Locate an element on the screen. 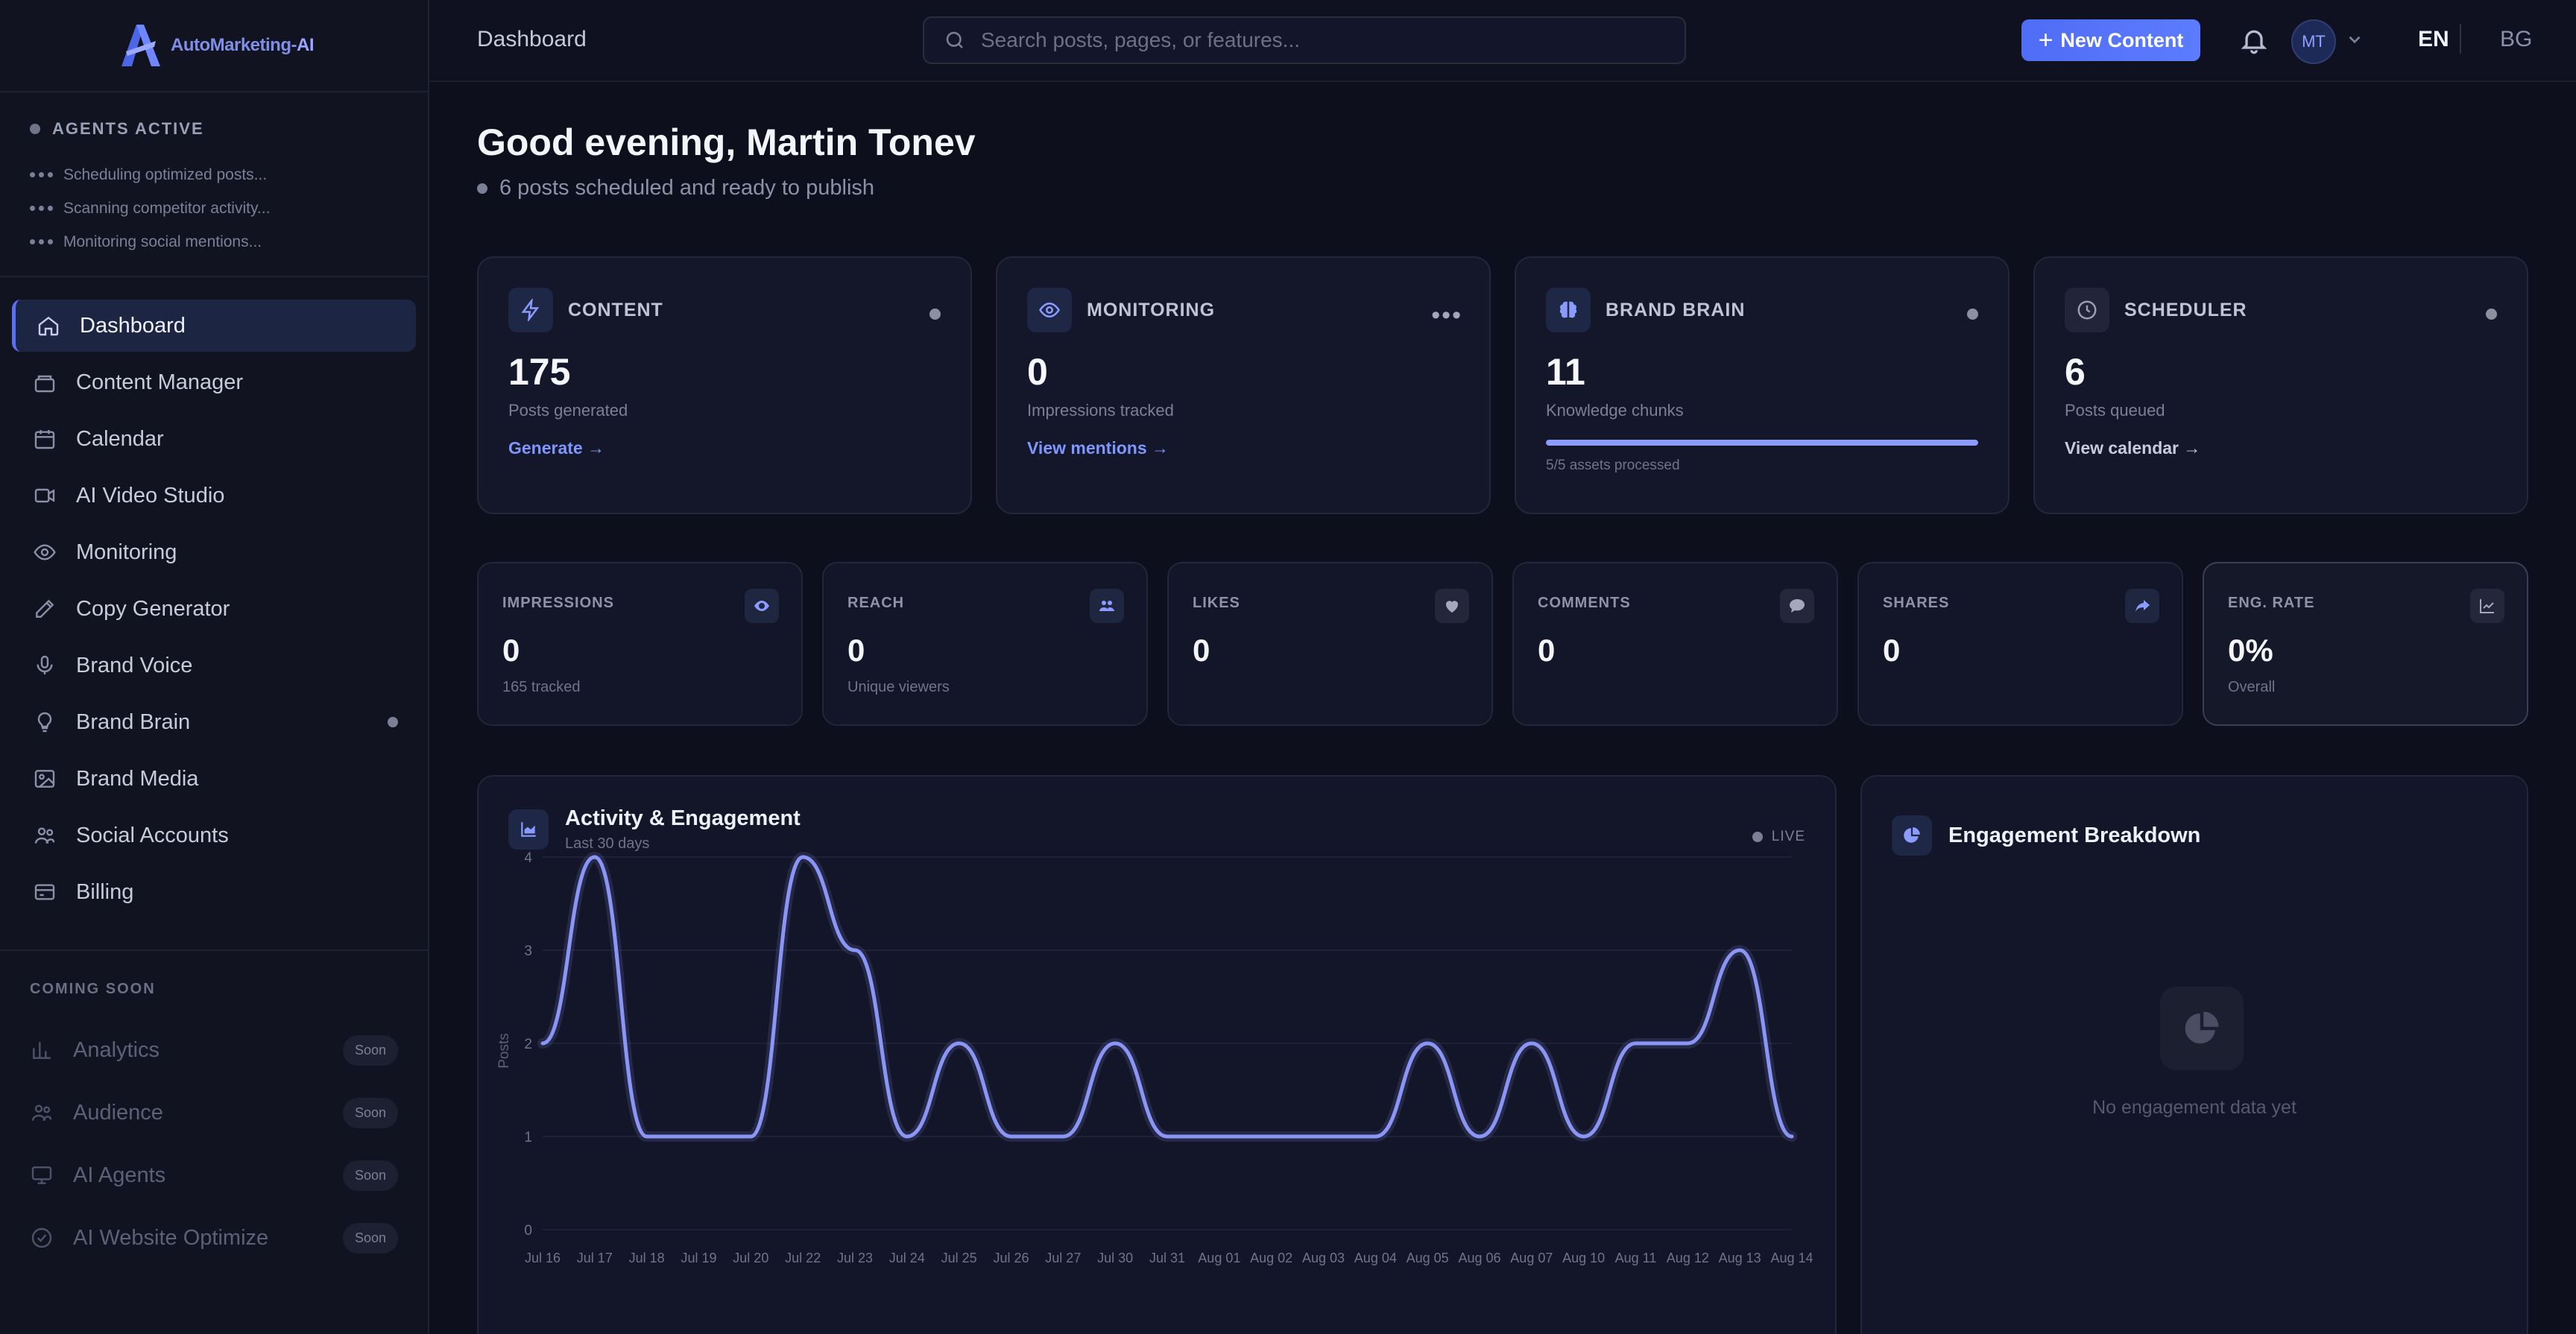 Image resolution: width=2576 pixels, height=1334 pixels. more-icon: ••• is located at coordinates (1446, 315).